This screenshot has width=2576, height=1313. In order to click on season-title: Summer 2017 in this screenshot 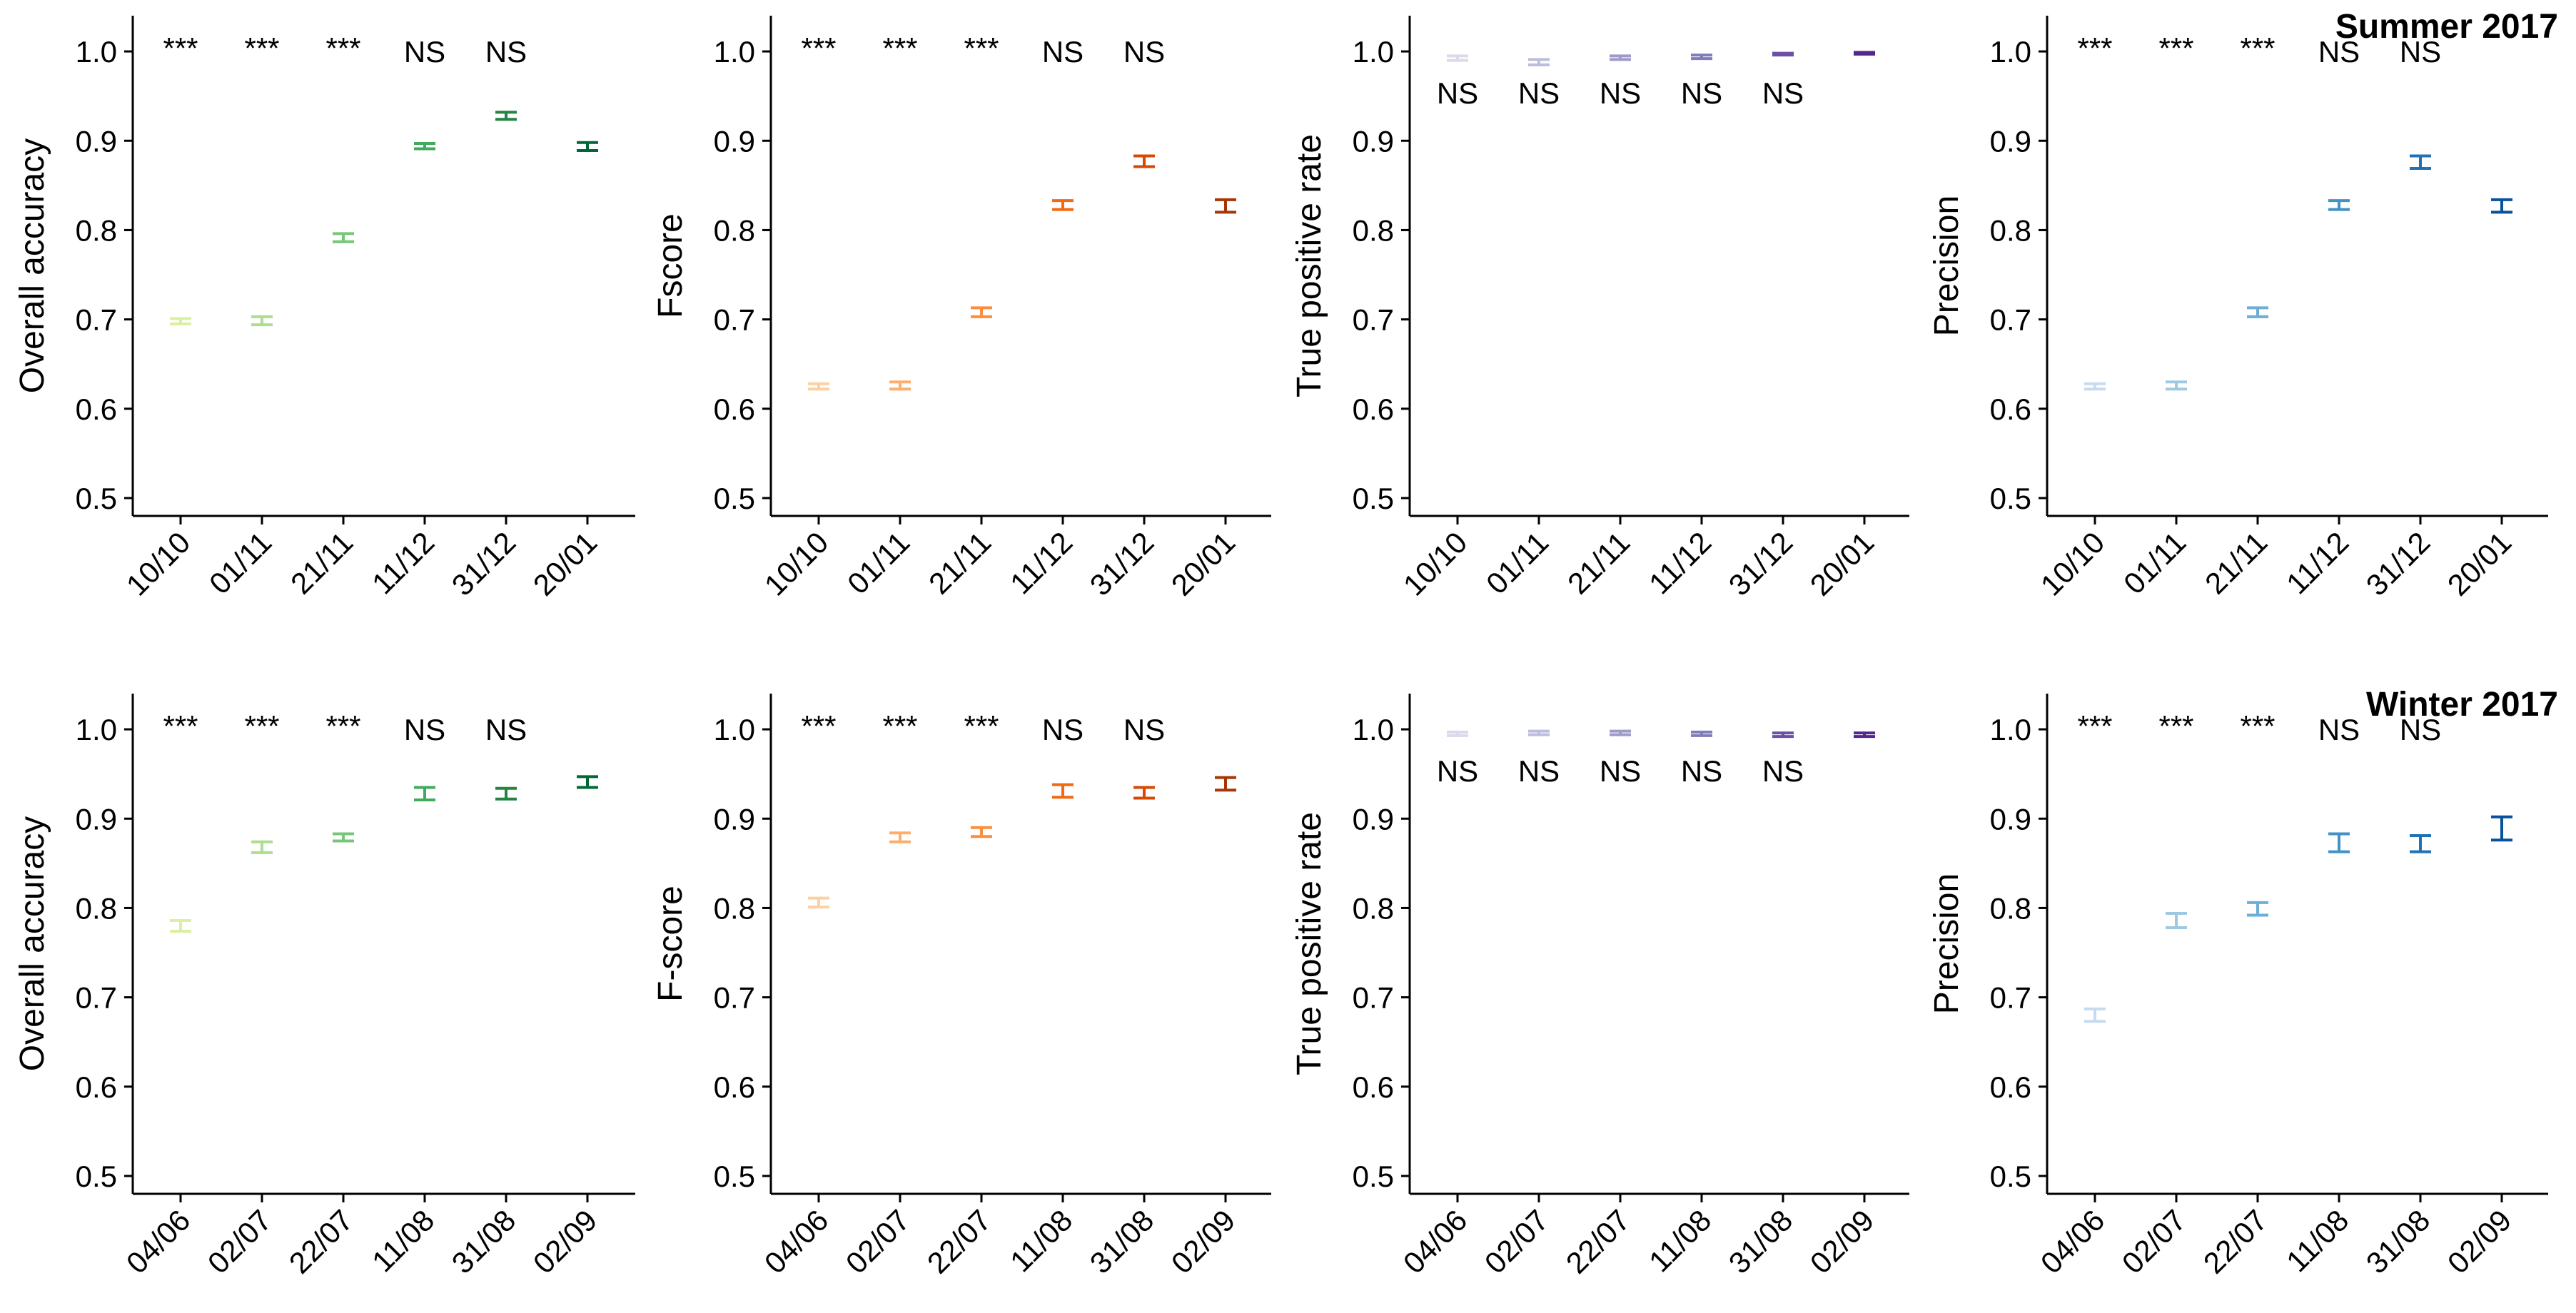, I will do `click(2446, 27)`.